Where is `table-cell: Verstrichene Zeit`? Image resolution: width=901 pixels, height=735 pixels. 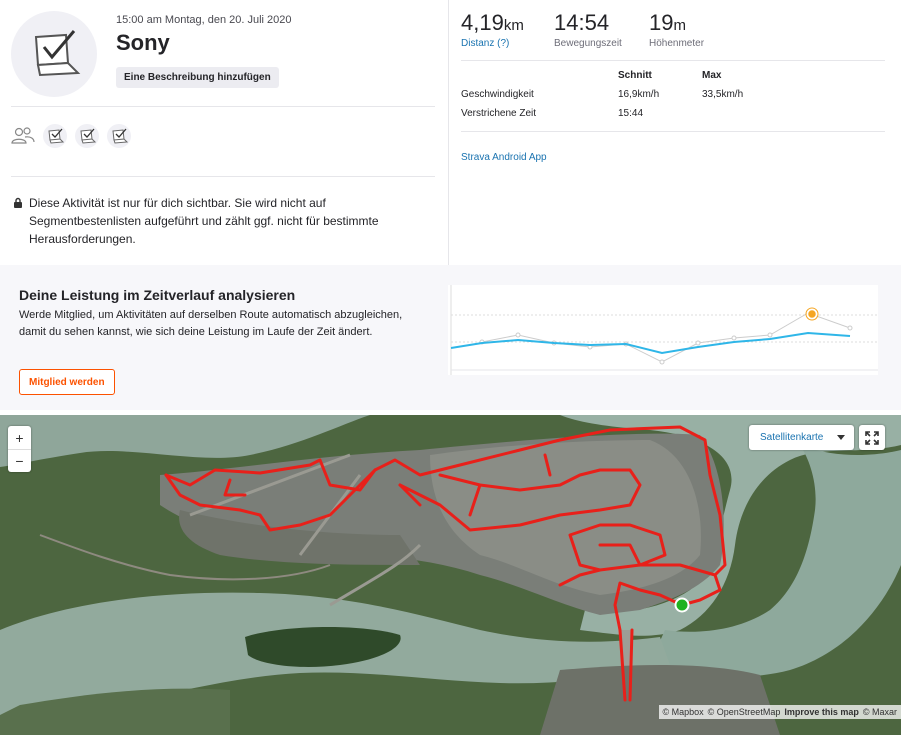 table-cell: Verstrichene Zeit is located at coordinates (499, 113).